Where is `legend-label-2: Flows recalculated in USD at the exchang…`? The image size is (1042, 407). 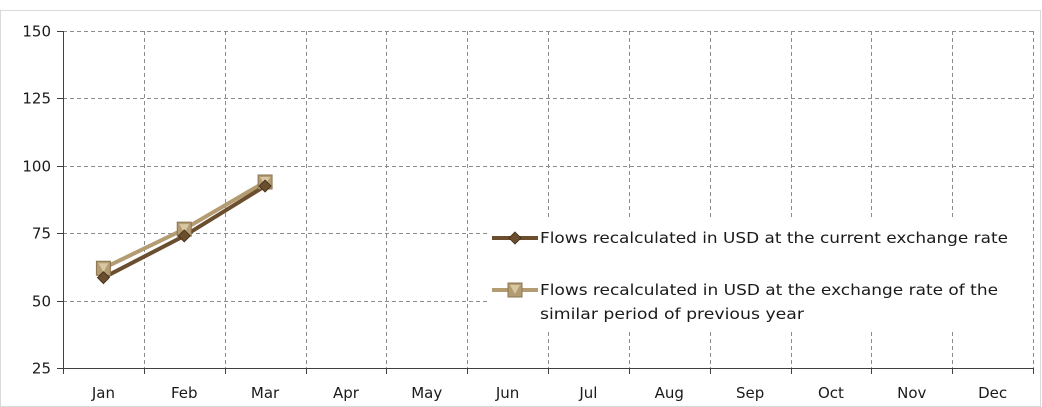 legend-label-2: Flows recalculated in USD at the exchang… is located at coordinates (769, 302).